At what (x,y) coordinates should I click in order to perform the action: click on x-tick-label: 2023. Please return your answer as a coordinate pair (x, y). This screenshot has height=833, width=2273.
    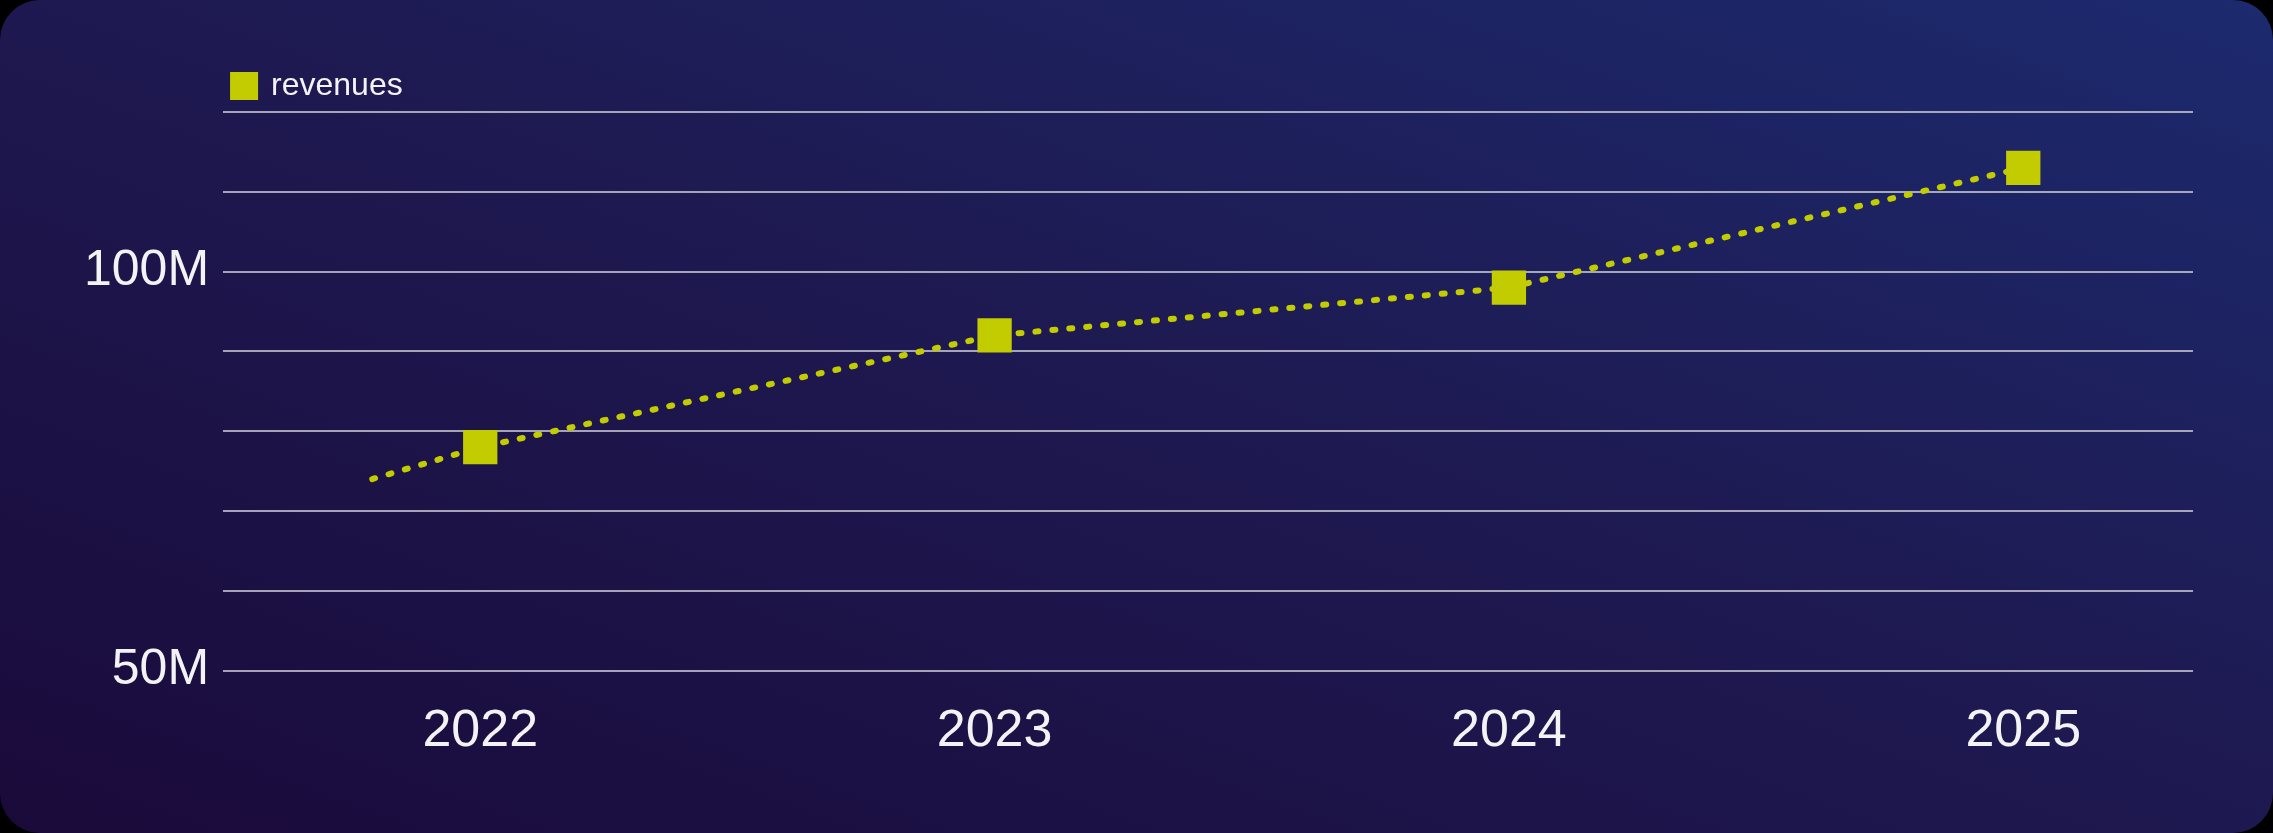
    Looking at the image, I should click on (994, 728).